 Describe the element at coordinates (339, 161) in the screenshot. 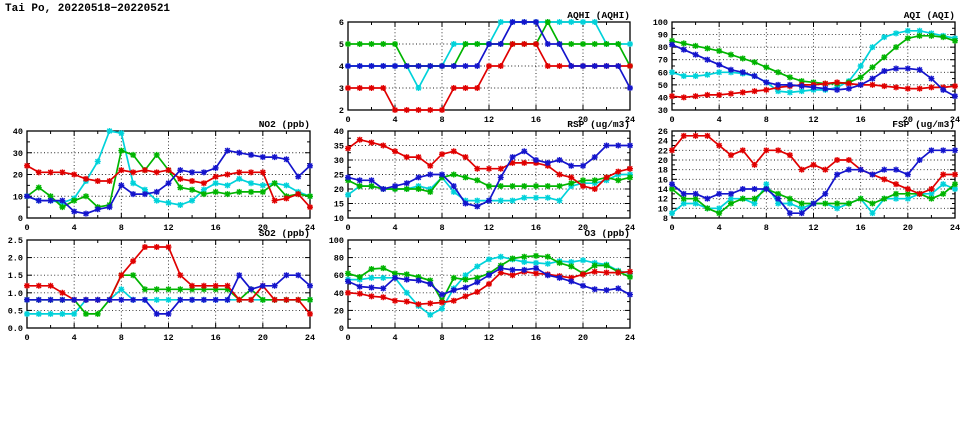

I see `y-tick-label: 30` at that location.